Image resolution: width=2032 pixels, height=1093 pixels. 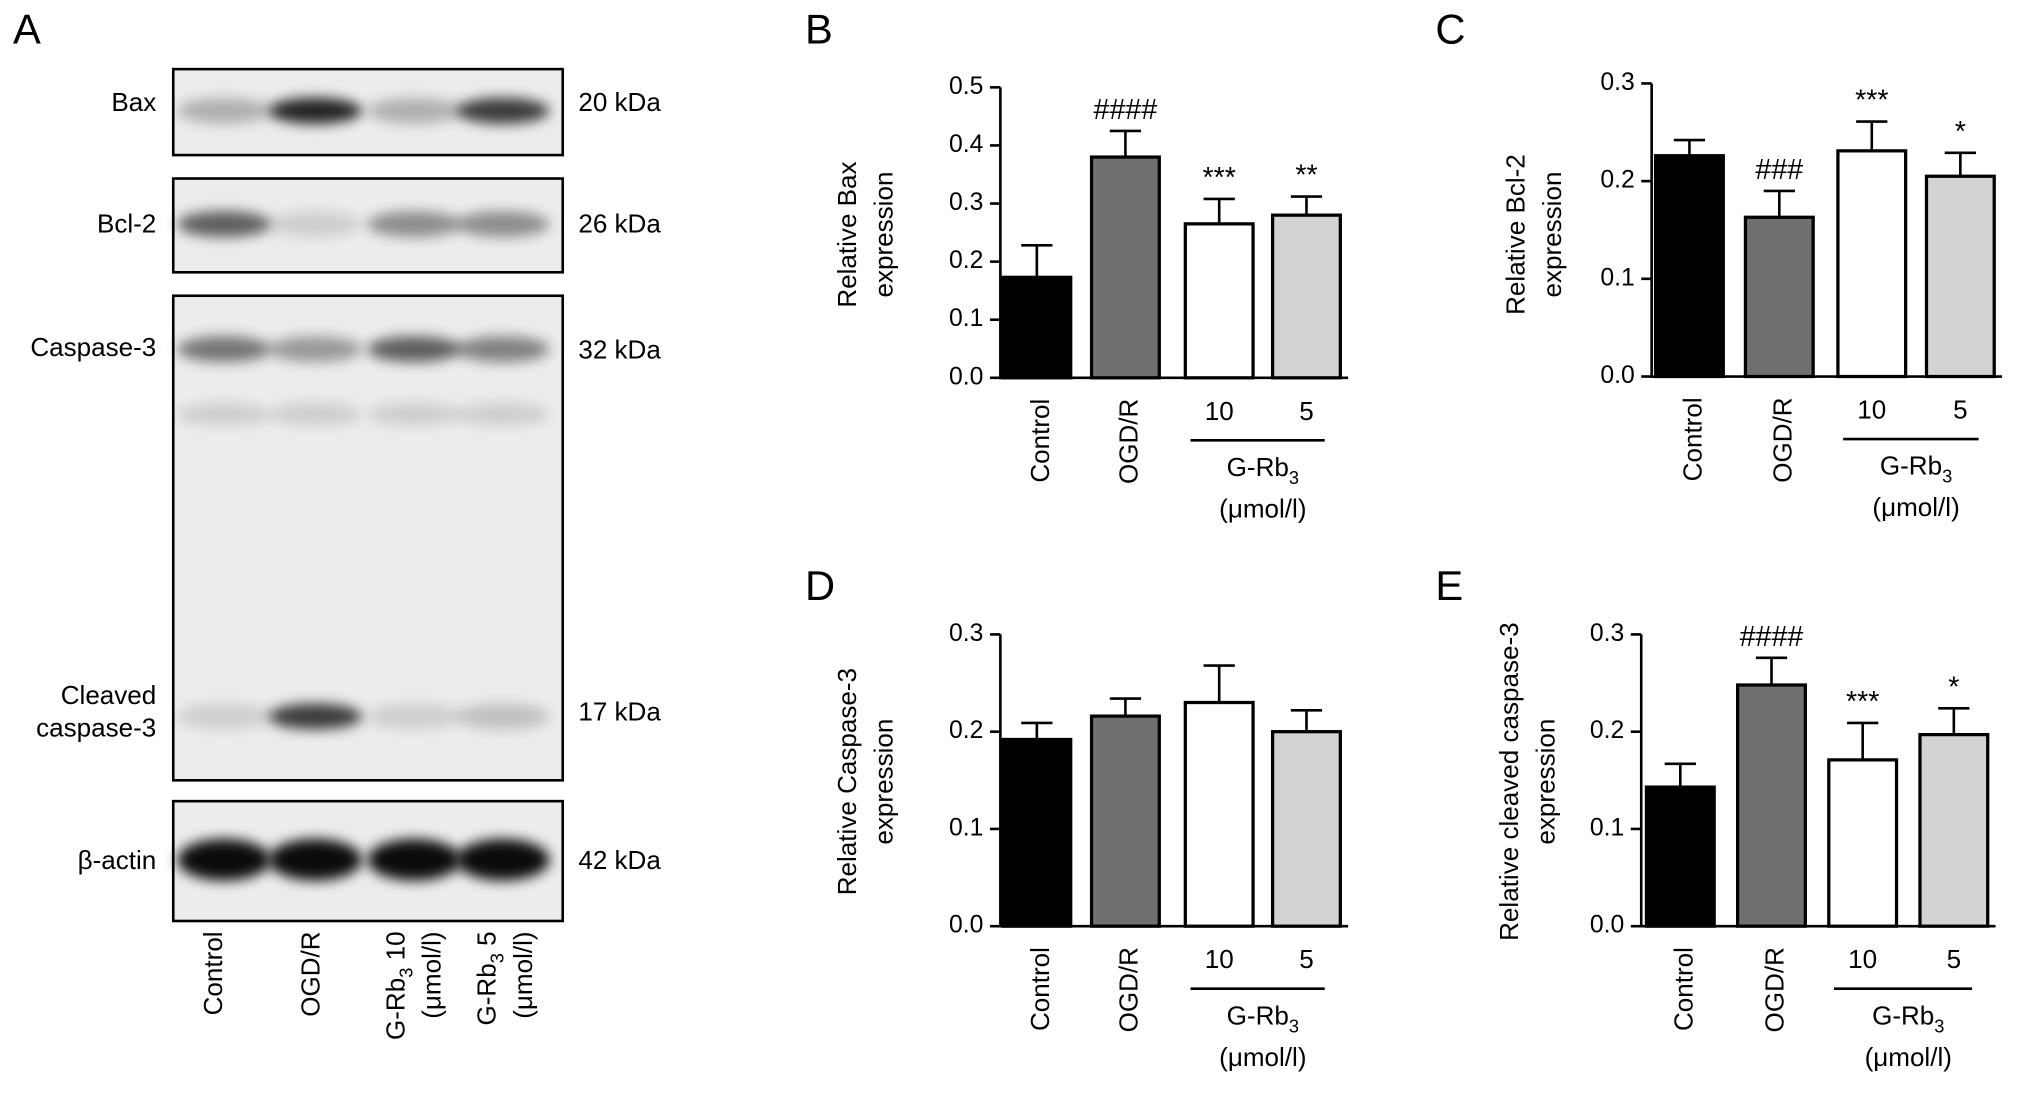 What do you see at coordinates (1306, 176) in the screenshot?
I see `significance: **` at bounding box center [1306, 176].